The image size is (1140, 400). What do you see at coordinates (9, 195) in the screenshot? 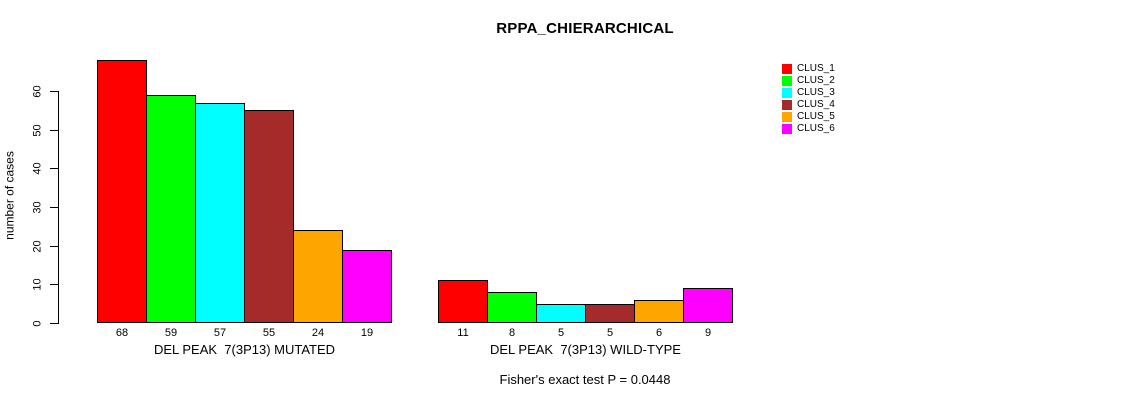
I see `y-axis-label: number of cases` at bounding box center [9, 195].